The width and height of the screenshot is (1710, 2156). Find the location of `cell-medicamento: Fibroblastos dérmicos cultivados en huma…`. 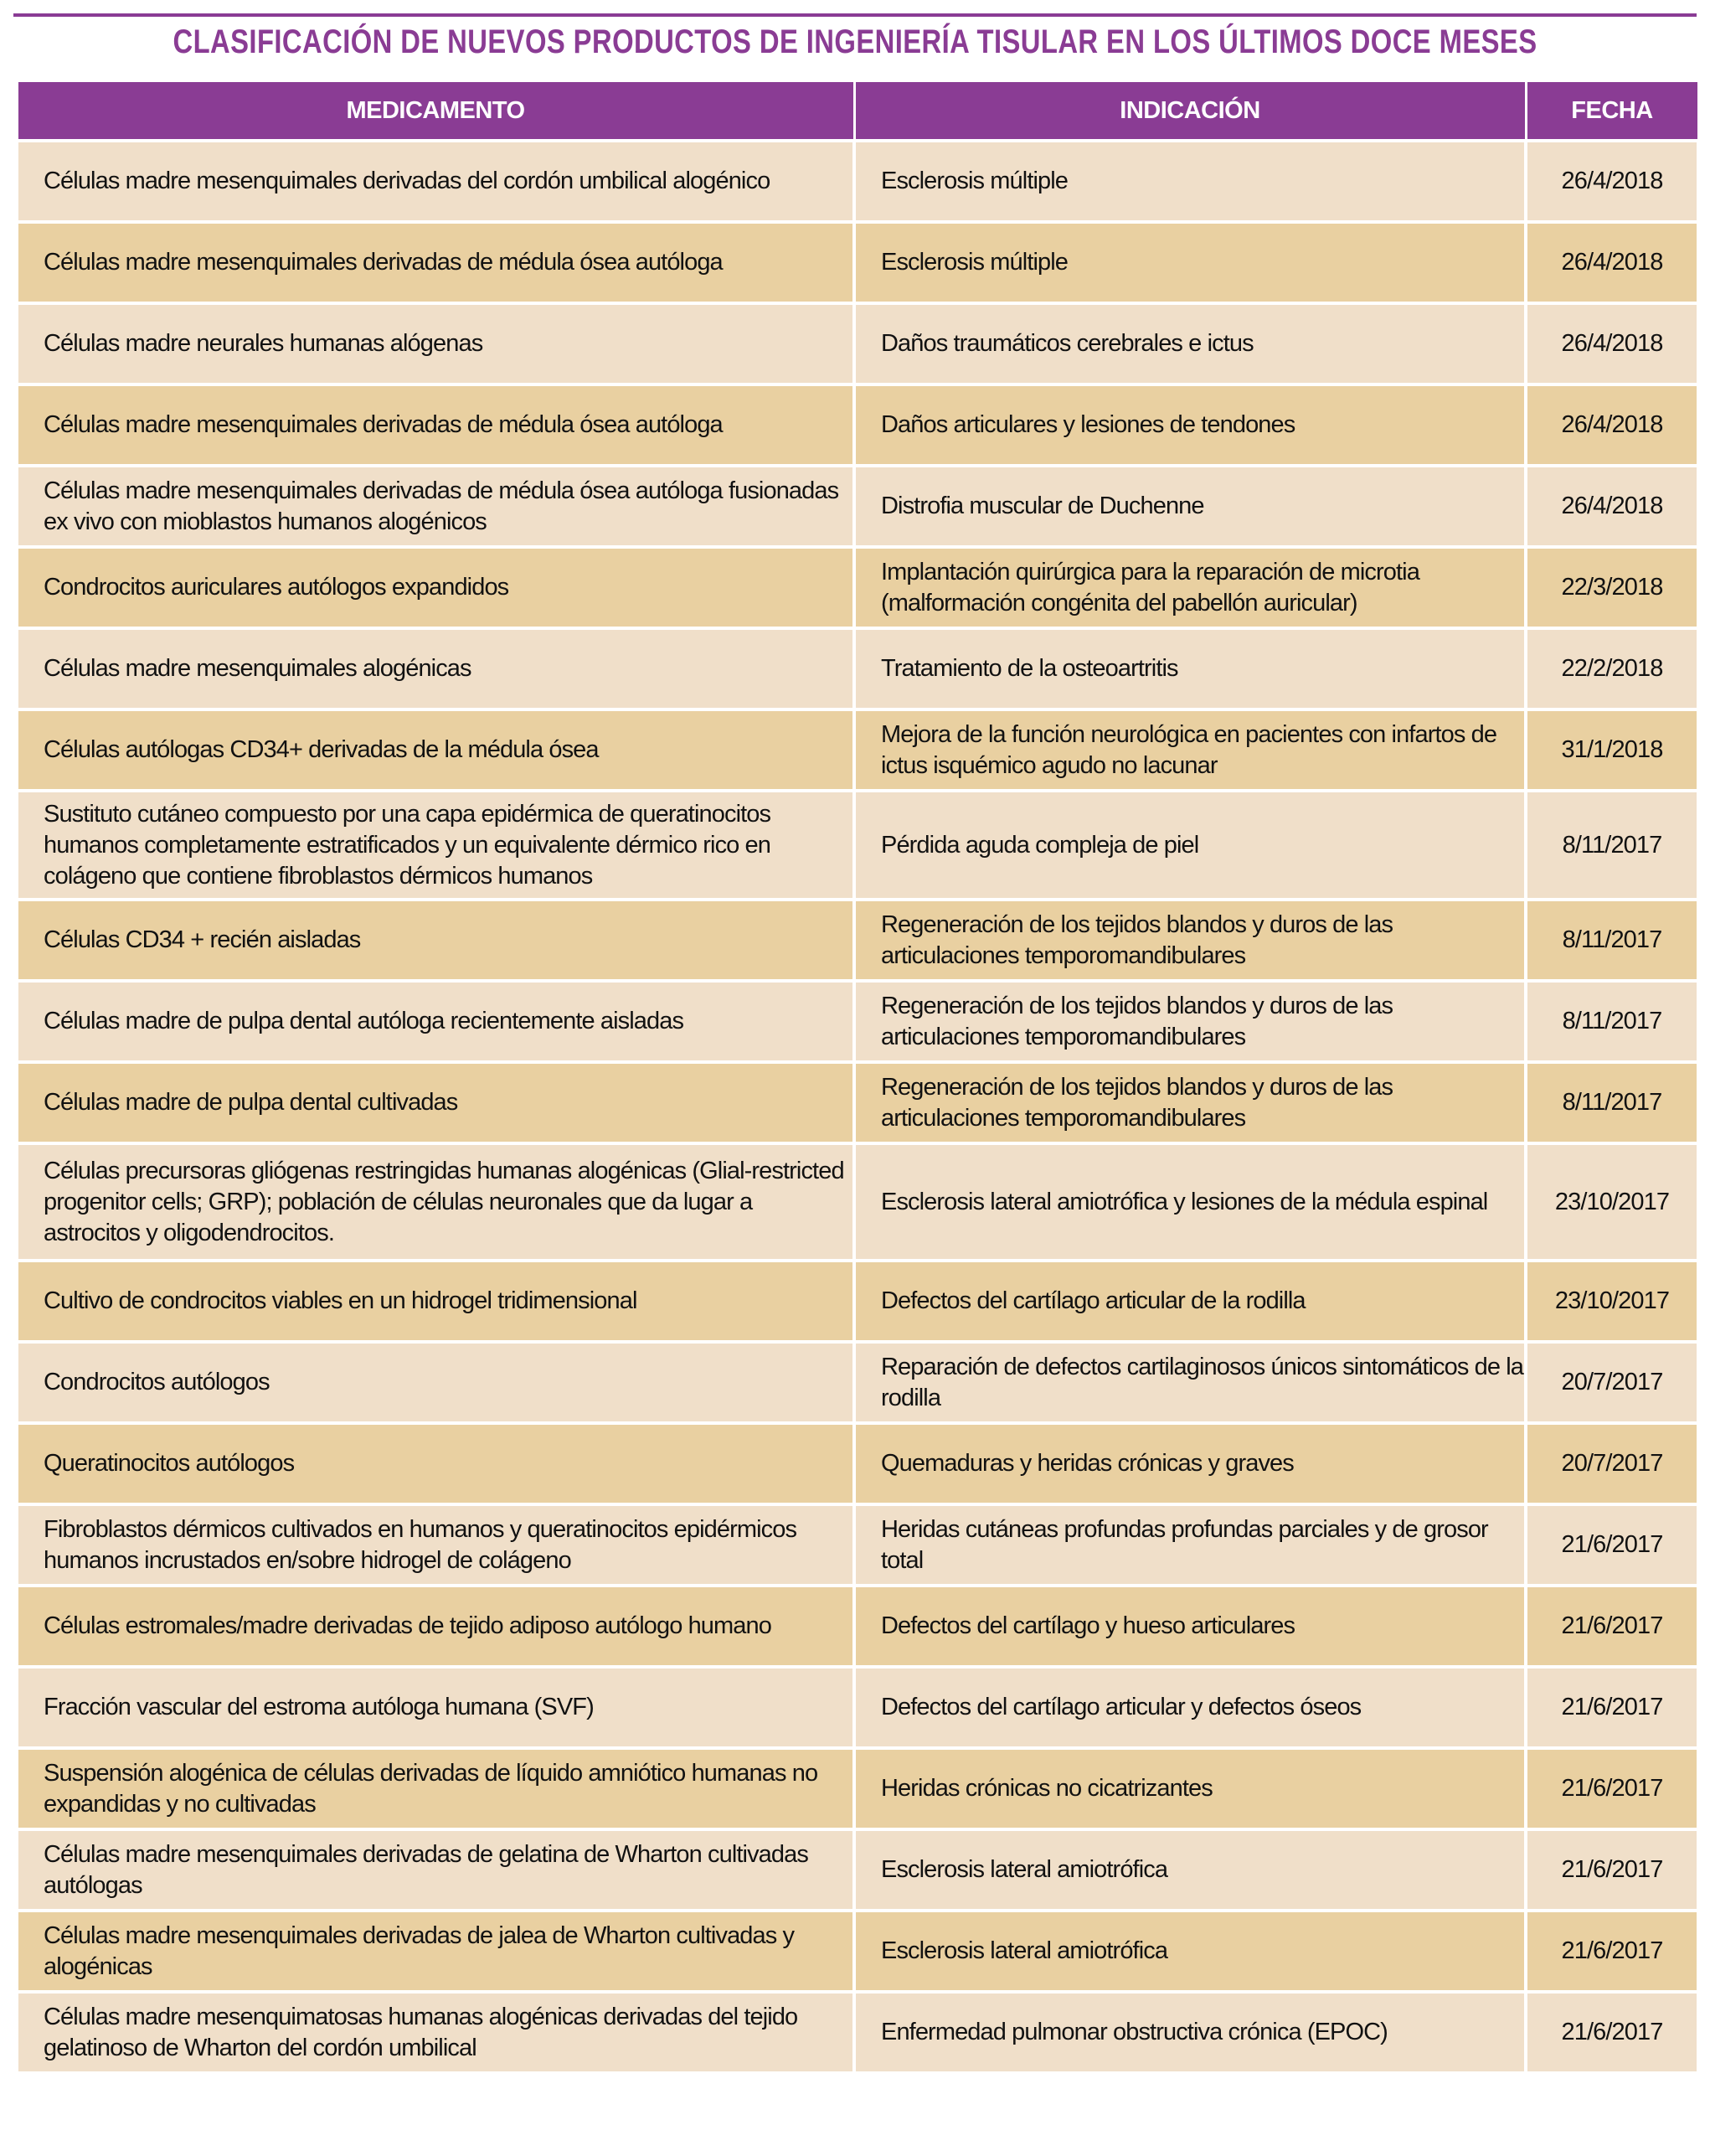

cell-medicamento: Fibroblastos dérmicos cultivados en huma… is located at coordinates (435, 1545).